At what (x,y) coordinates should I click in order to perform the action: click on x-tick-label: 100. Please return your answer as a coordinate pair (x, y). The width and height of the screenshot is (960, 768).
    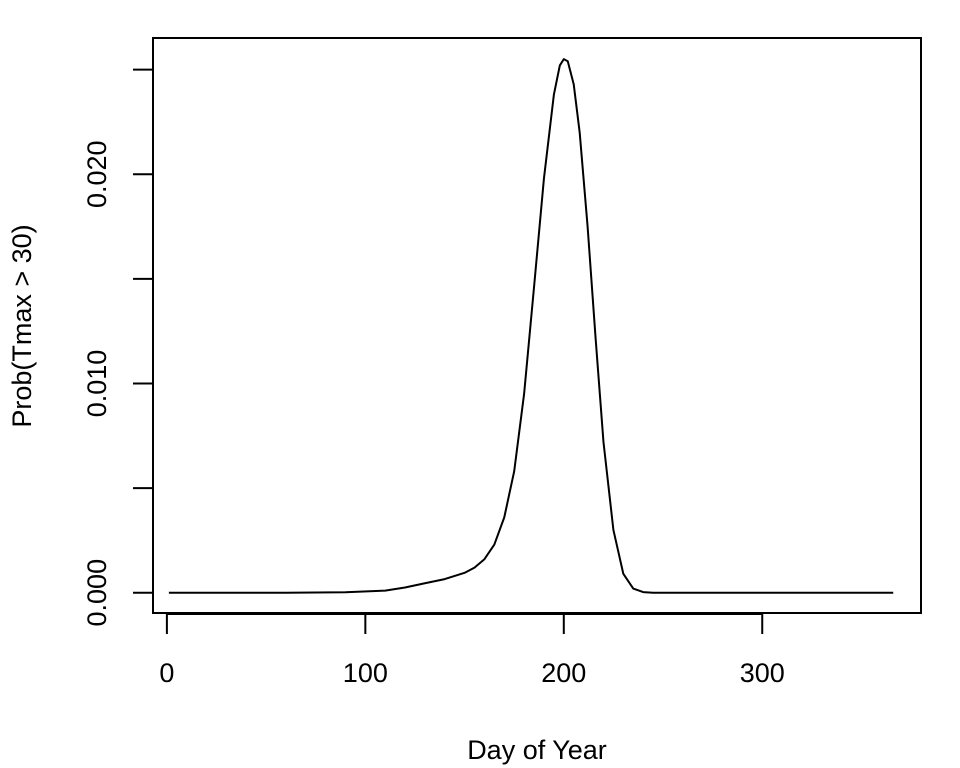
    Looking at the image, I should click on (365, 673).